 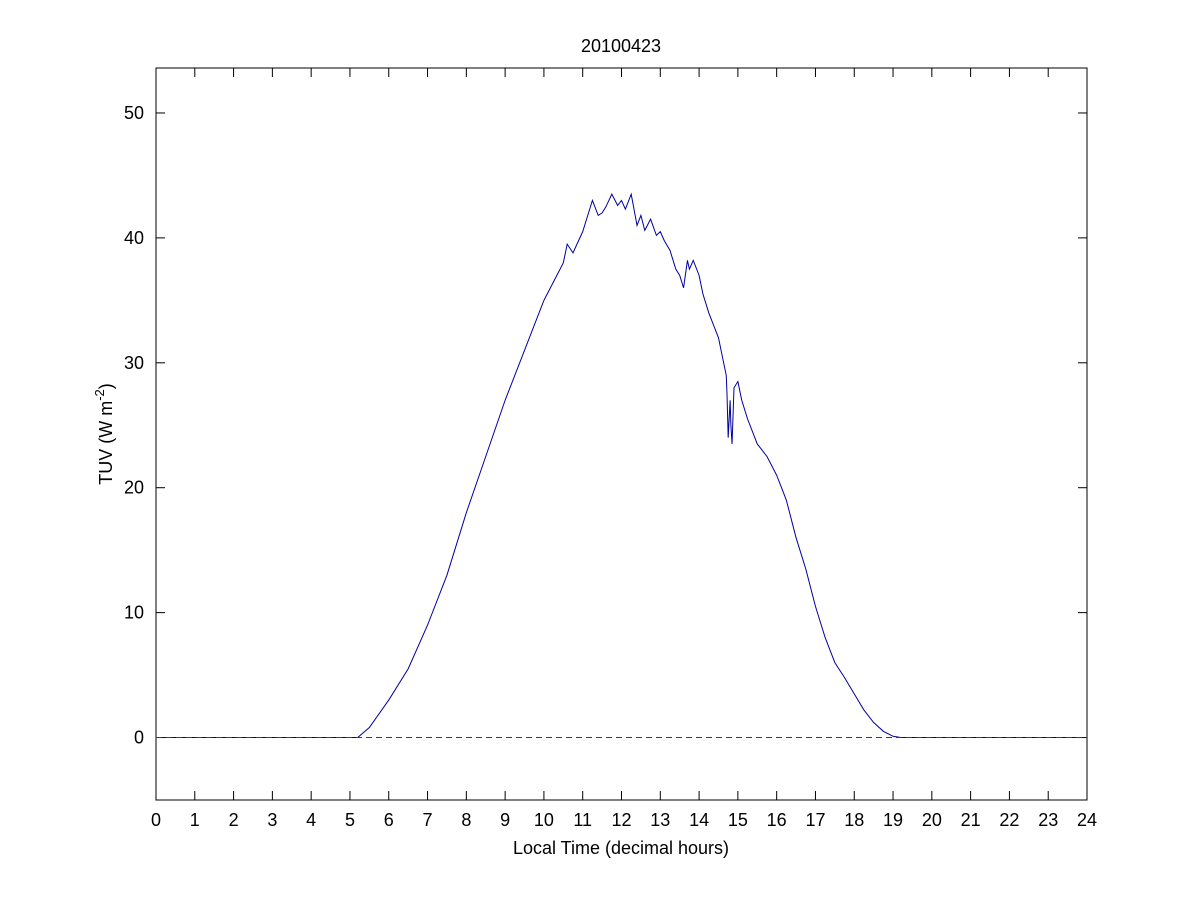 What do you see at coordinates (815, 820) in the screenshot?
I see `x-tick-label: 17` at bounding box center [815, 820].